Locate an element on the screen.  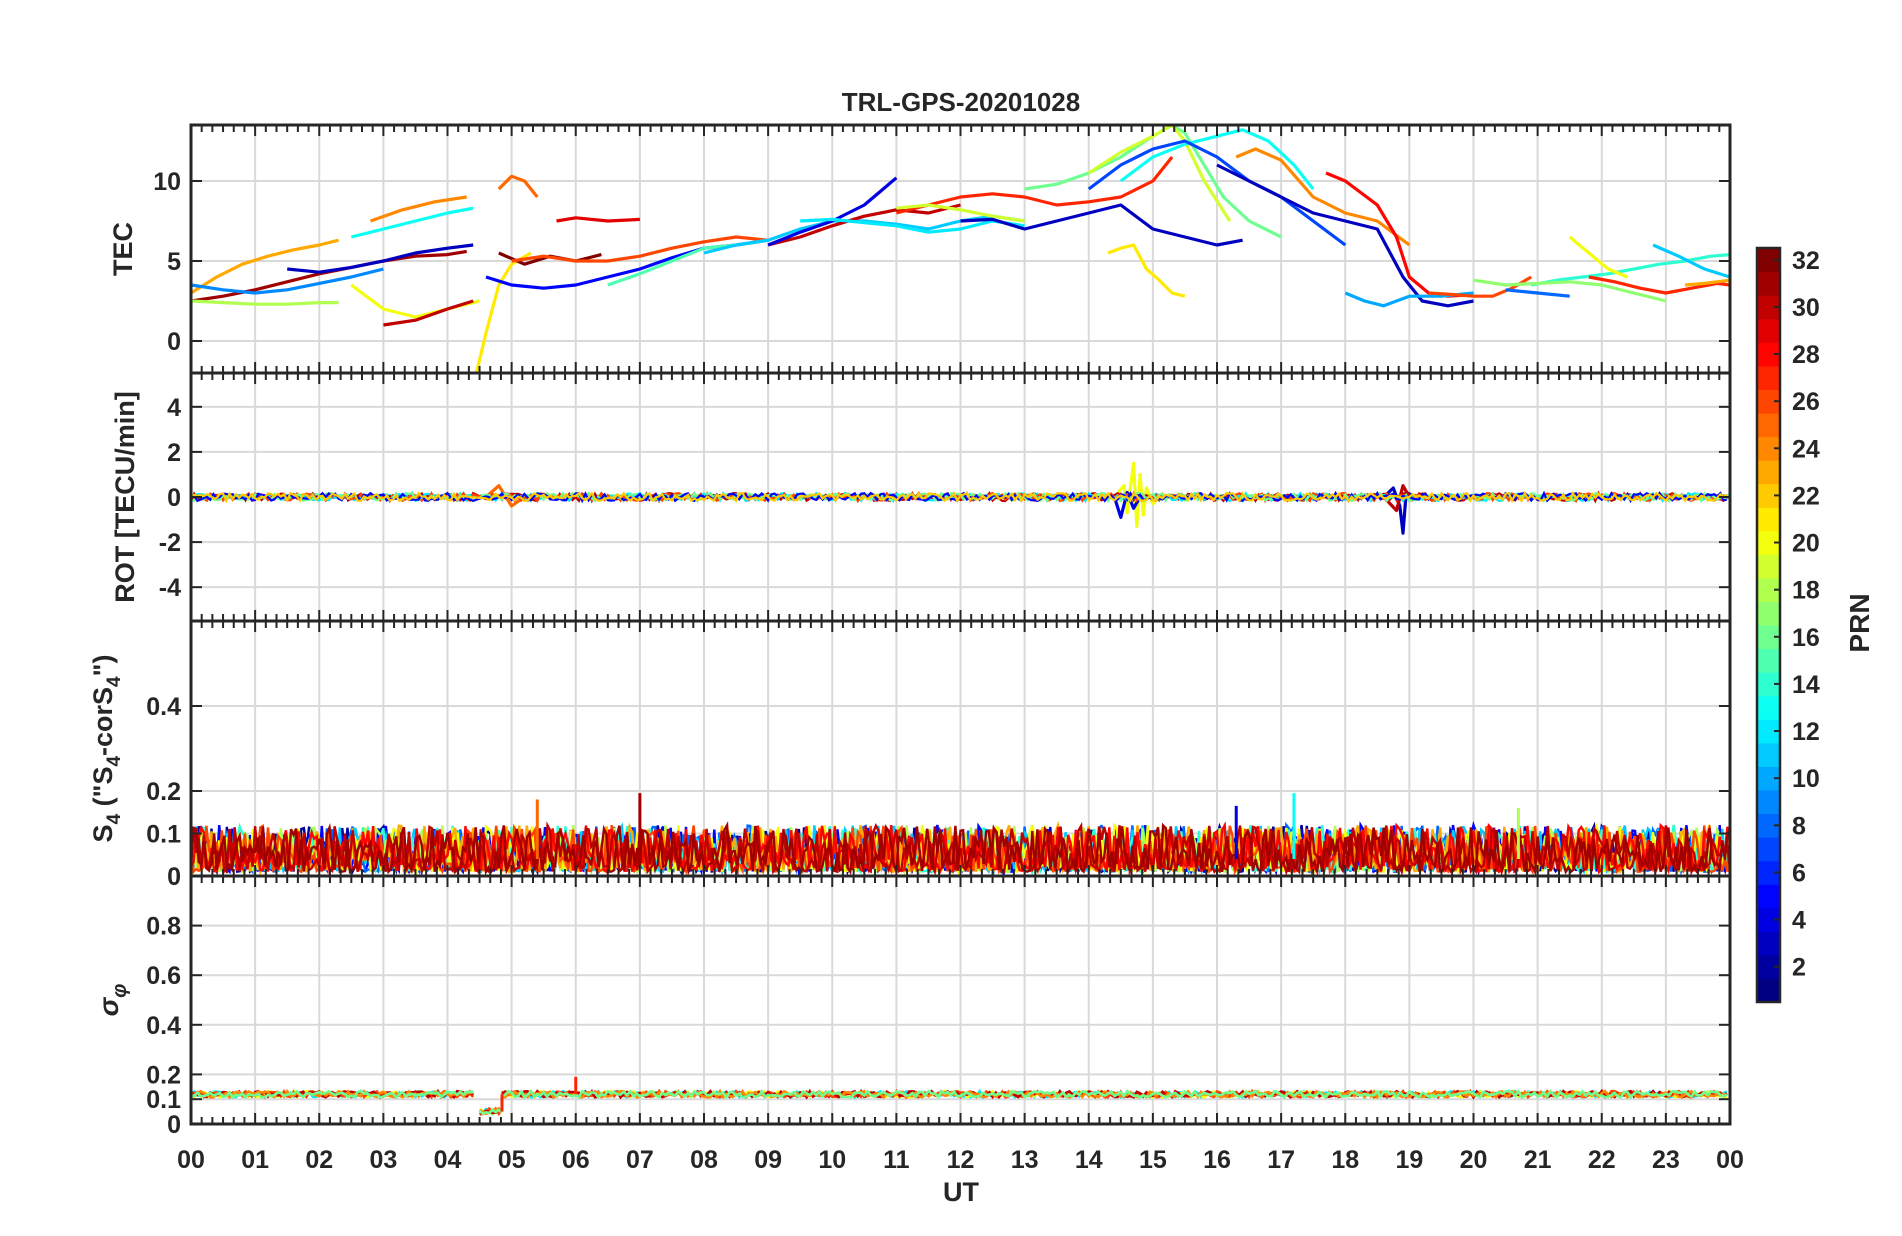
colorbar-tick-label: 26 is located at coordinates (1806, 402).